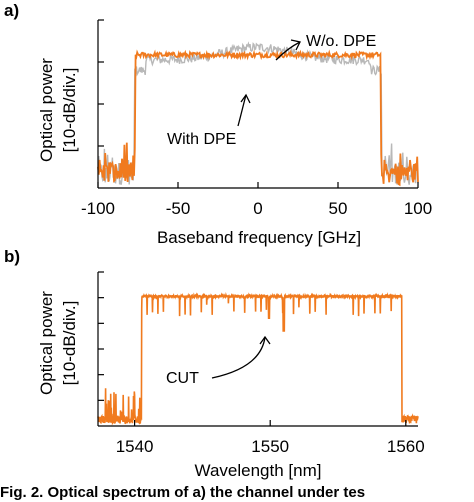 The image size is (474, 502). I want to click on annotation-with-dpe: With DPE, so click(201, 139).